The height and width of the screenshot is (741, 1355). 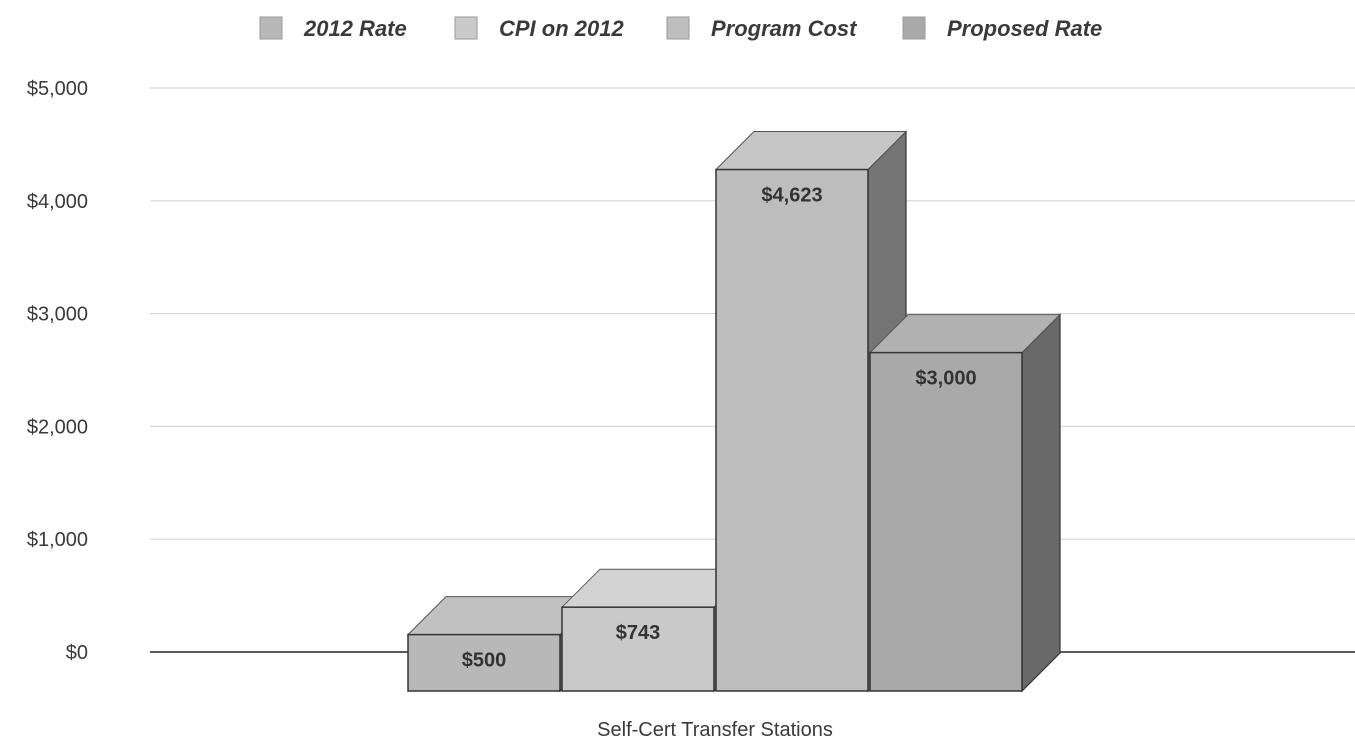 What do you see at coordinates (1024, 28) in the screenshot?
I see `legend-label: Proposed Rate` at bounding box center [1024, 28].